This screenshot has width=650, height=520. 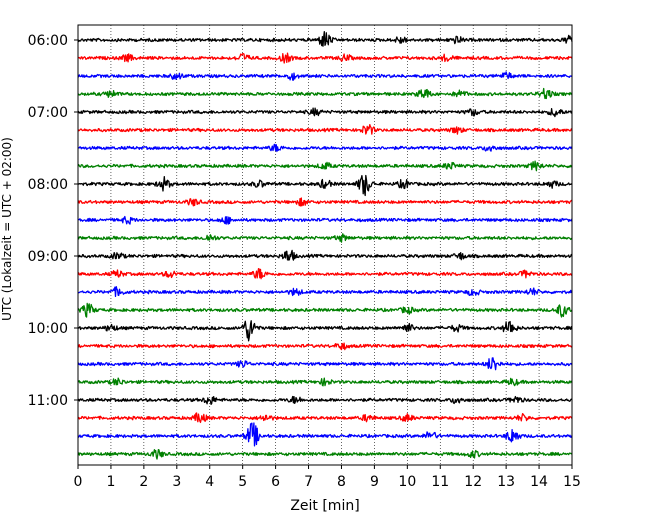 What do you see at coordinates (341, 482) in the screenshot?
I see `x-tick-label: 8` at bounding box center [341, 482].